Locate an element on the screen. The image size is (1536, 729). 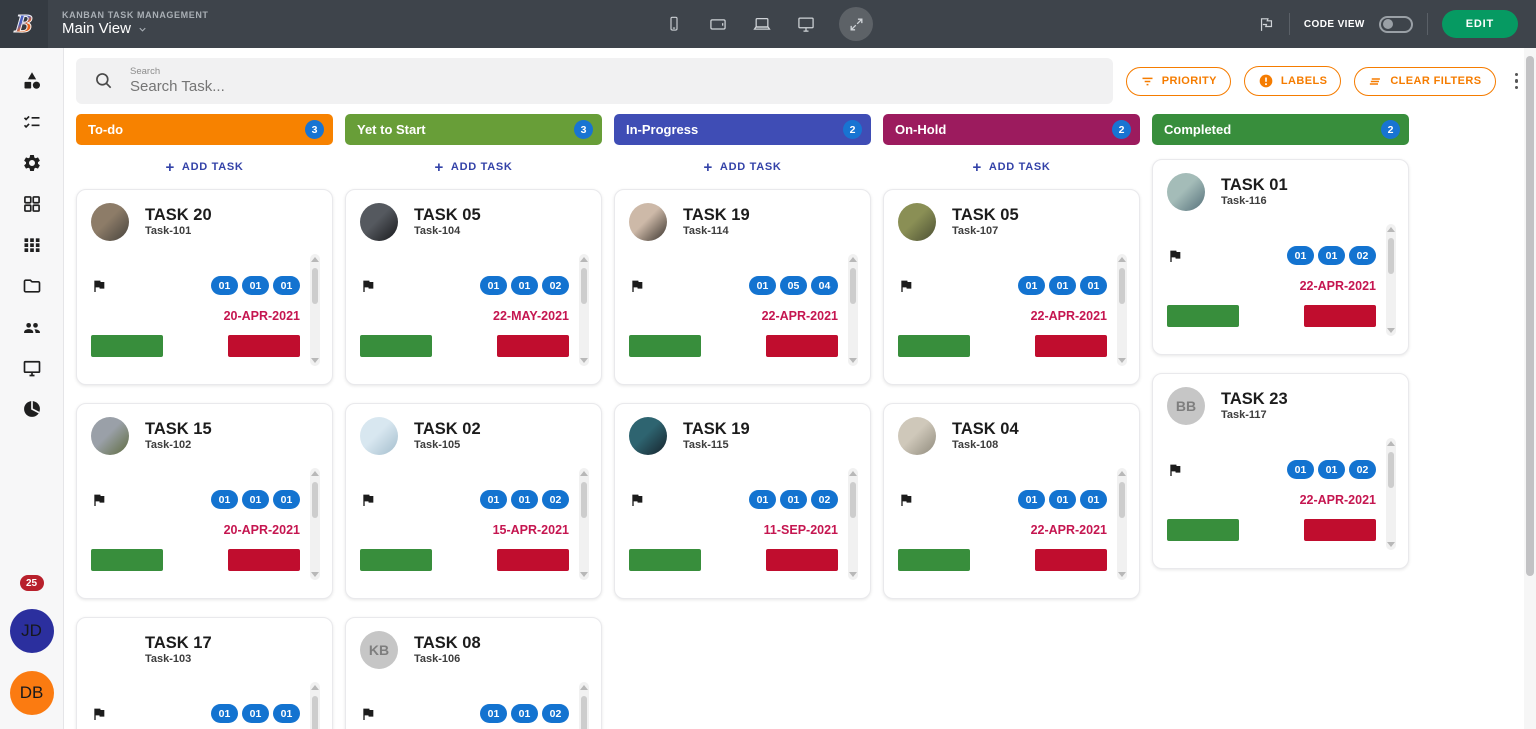
dashboard-icon is located at coordinates (32, 204).